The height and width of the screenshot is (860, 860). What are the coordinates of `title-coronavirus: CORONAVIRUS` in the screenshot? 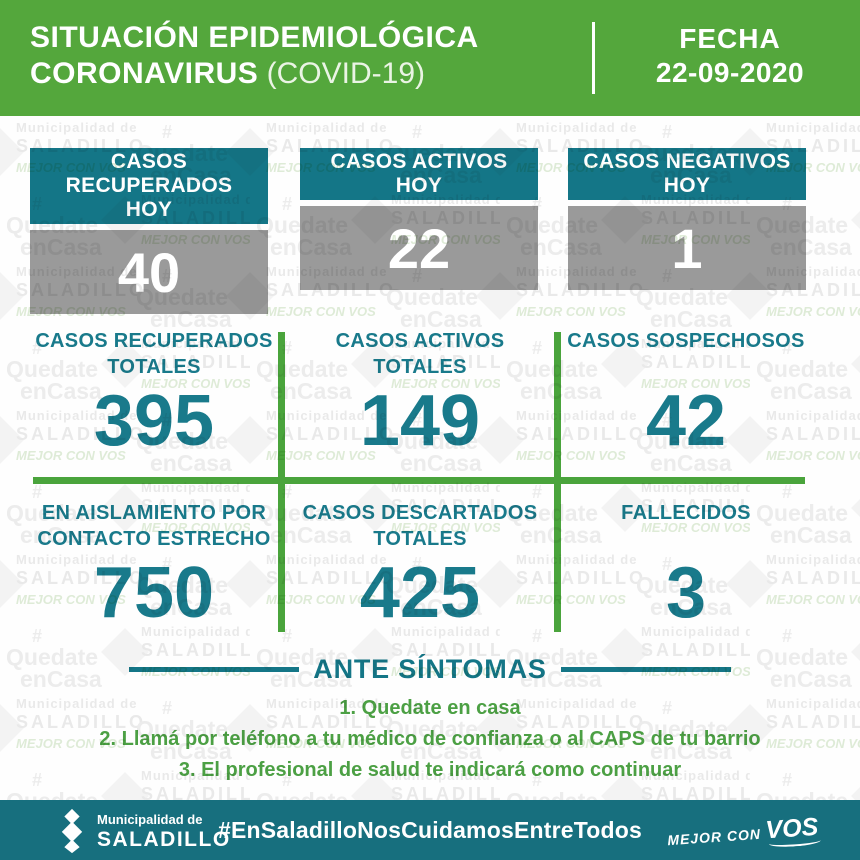 It's located at (144, 73).